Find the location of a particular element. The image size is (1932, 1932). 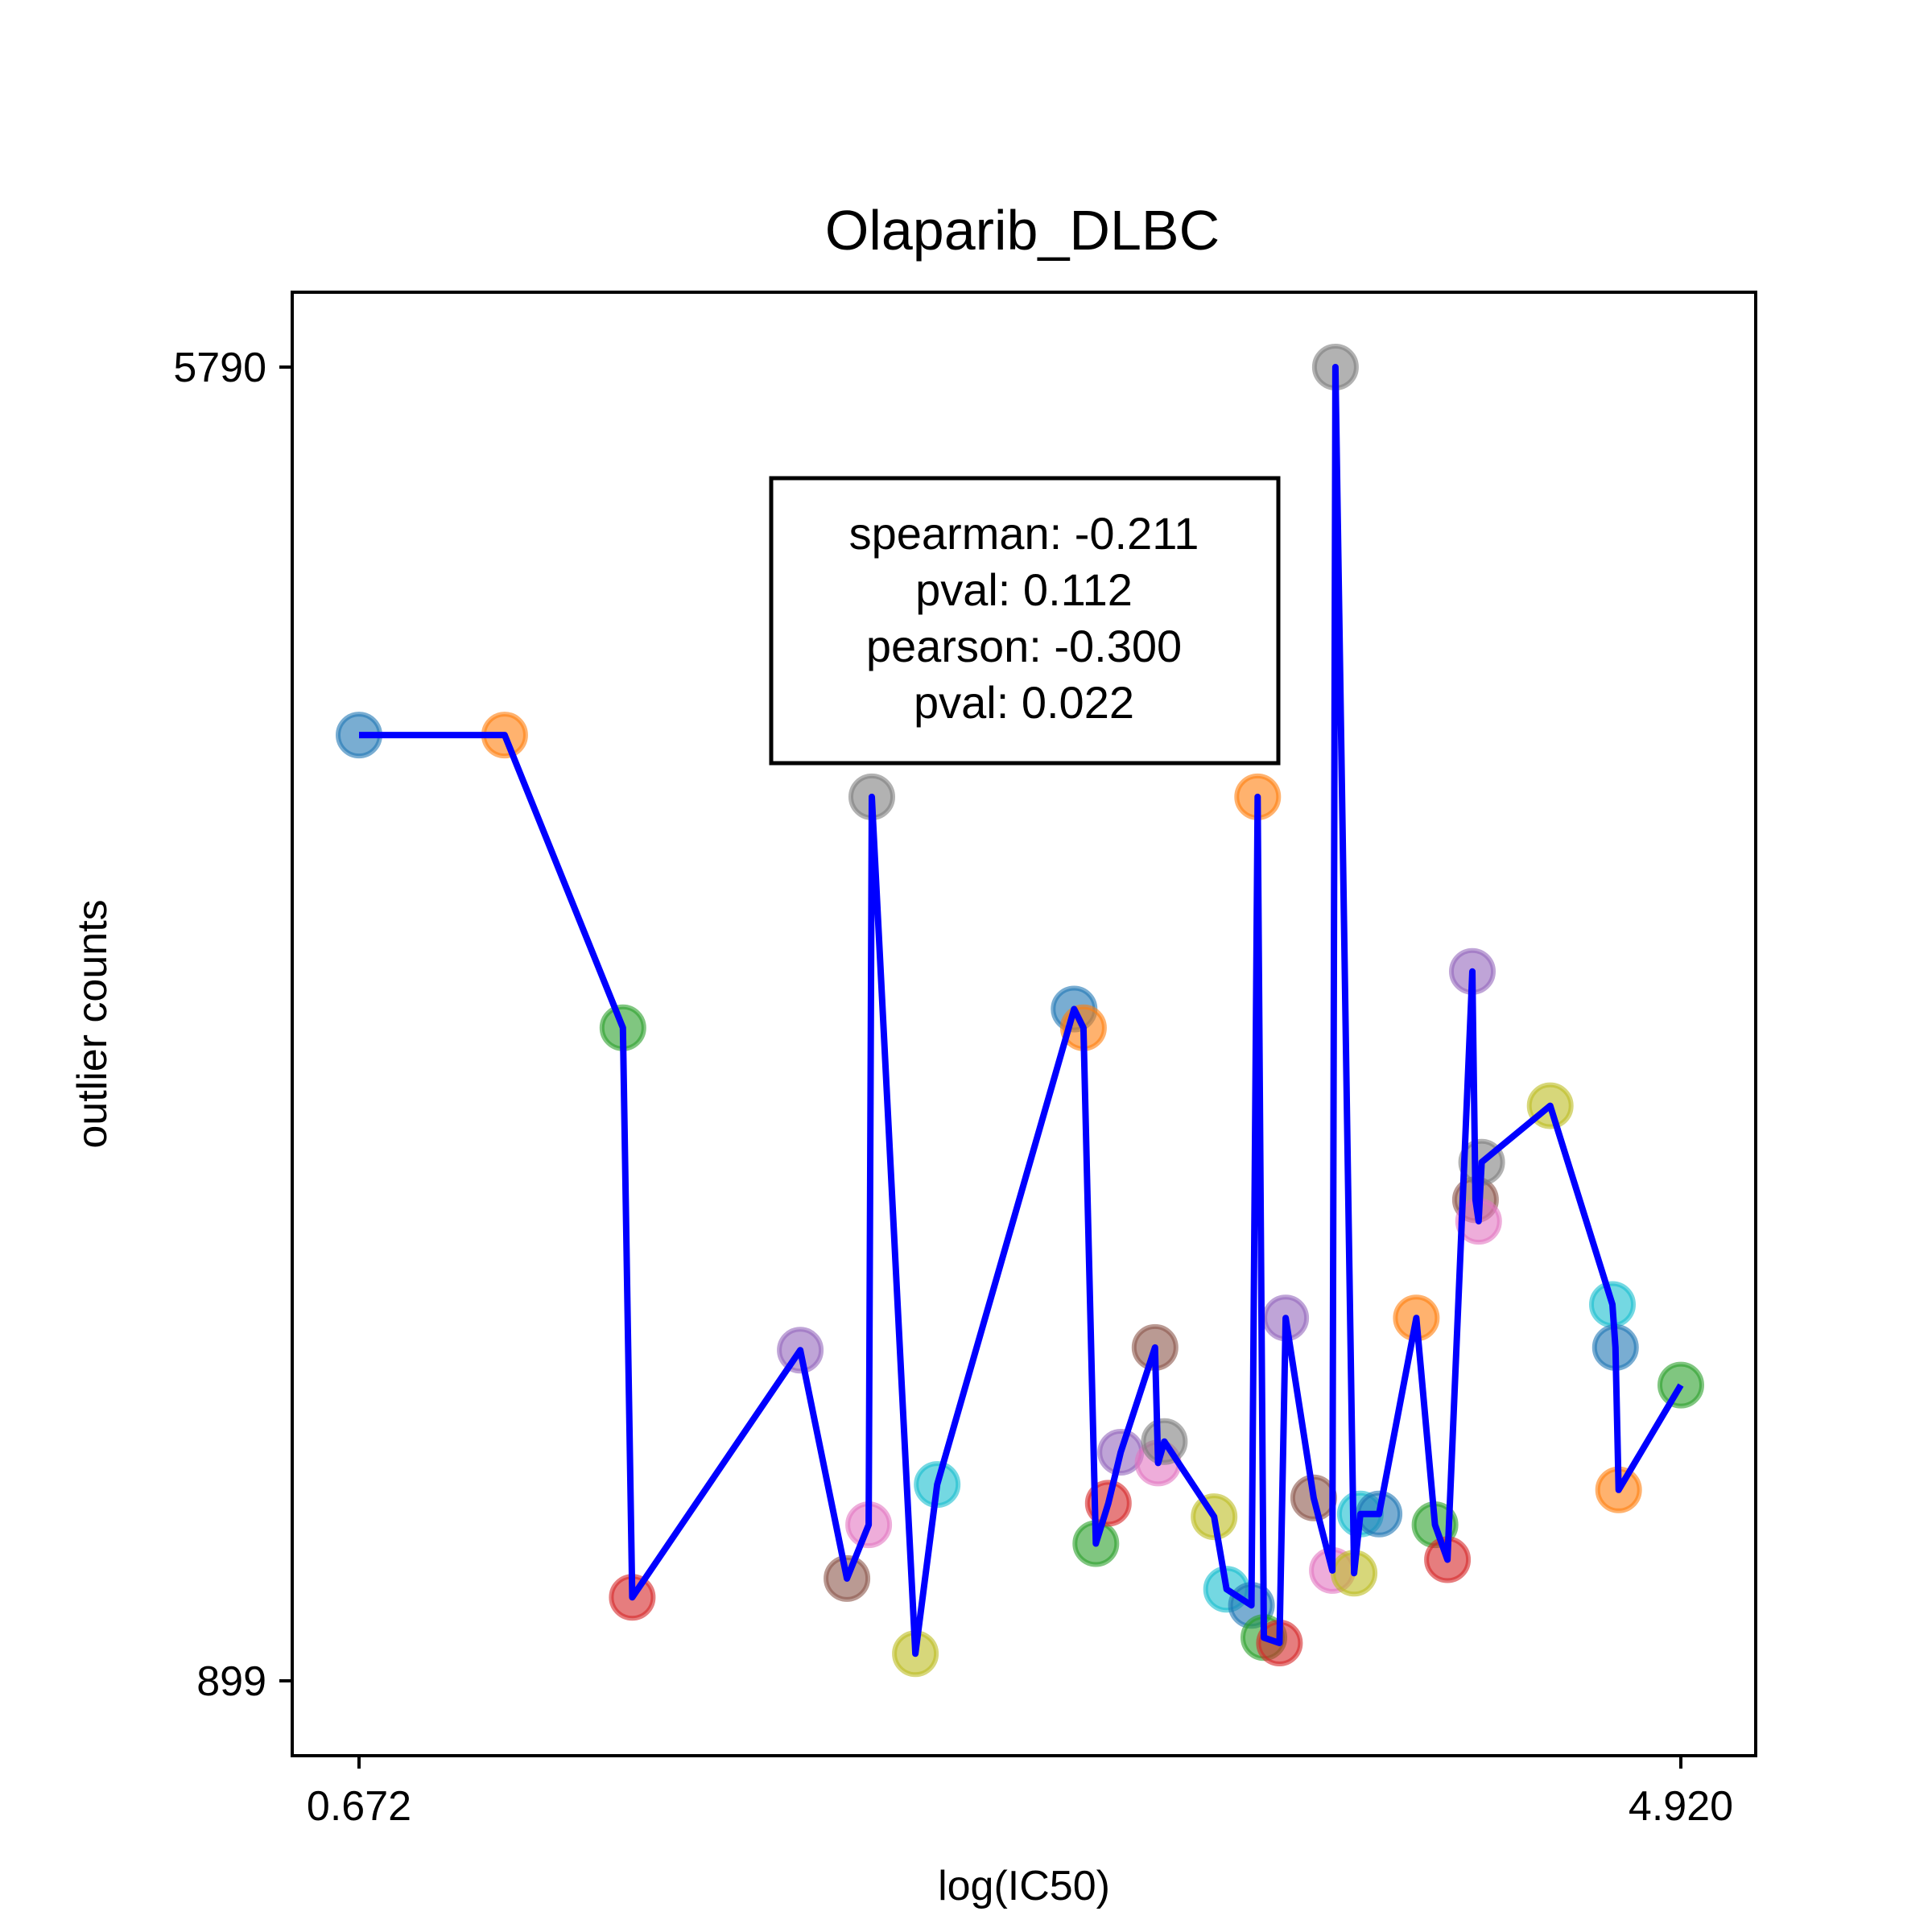

stats-spearman: spearman: -0.211 is located at coordinates (1024, 533).